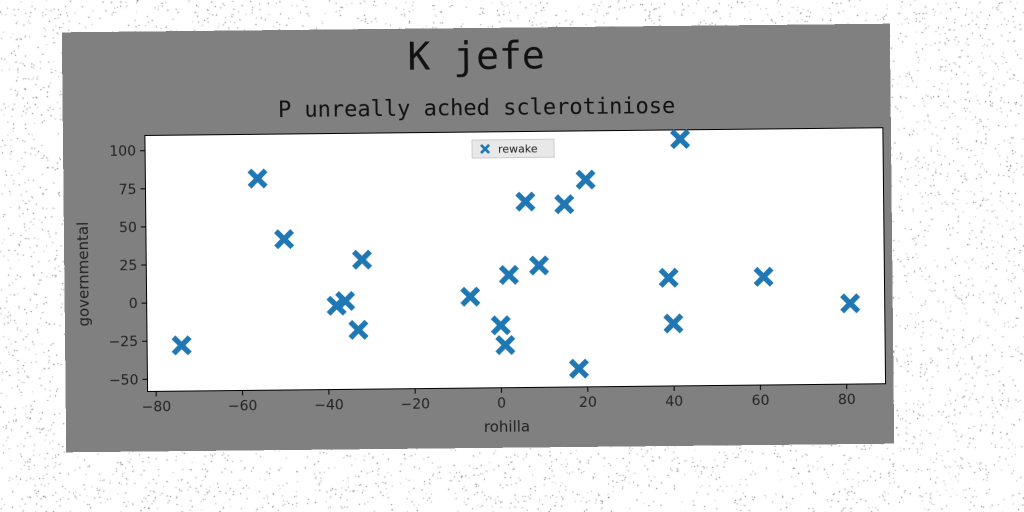 This screenshot has height=512, width=1024. Describe the element at coordinates (518, 148) in the screenshot. I see `legend-label: rewake` at that location.